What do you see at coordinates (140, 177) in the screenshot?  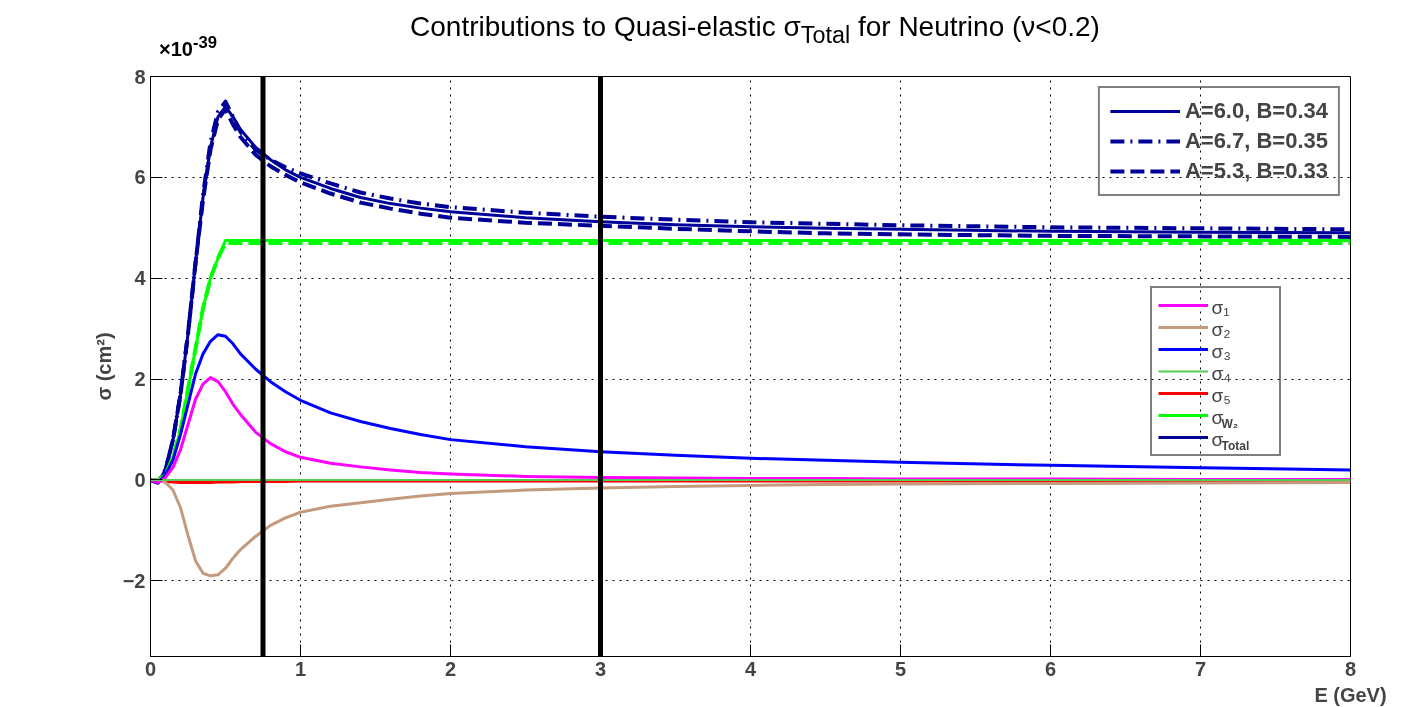 I see `y-tick-label: 6` at bounding box center [140, 177].